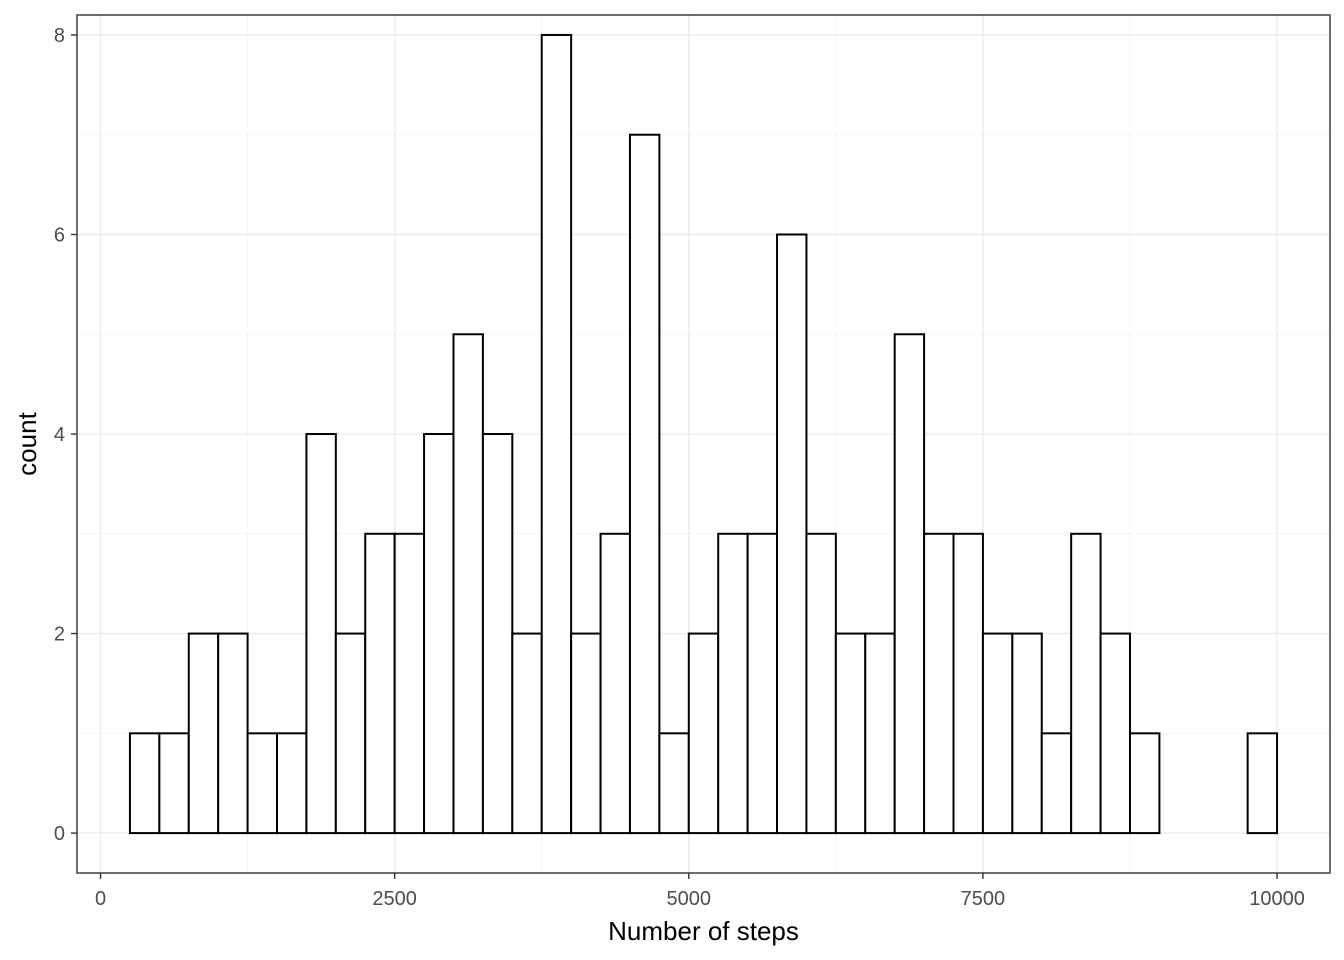 The width and height of the screenshot is (1344, 960). Describe the element at coordinates (65, 435) in the screenshot. I see `y-axis: 0 2 4 6 8` at that location.